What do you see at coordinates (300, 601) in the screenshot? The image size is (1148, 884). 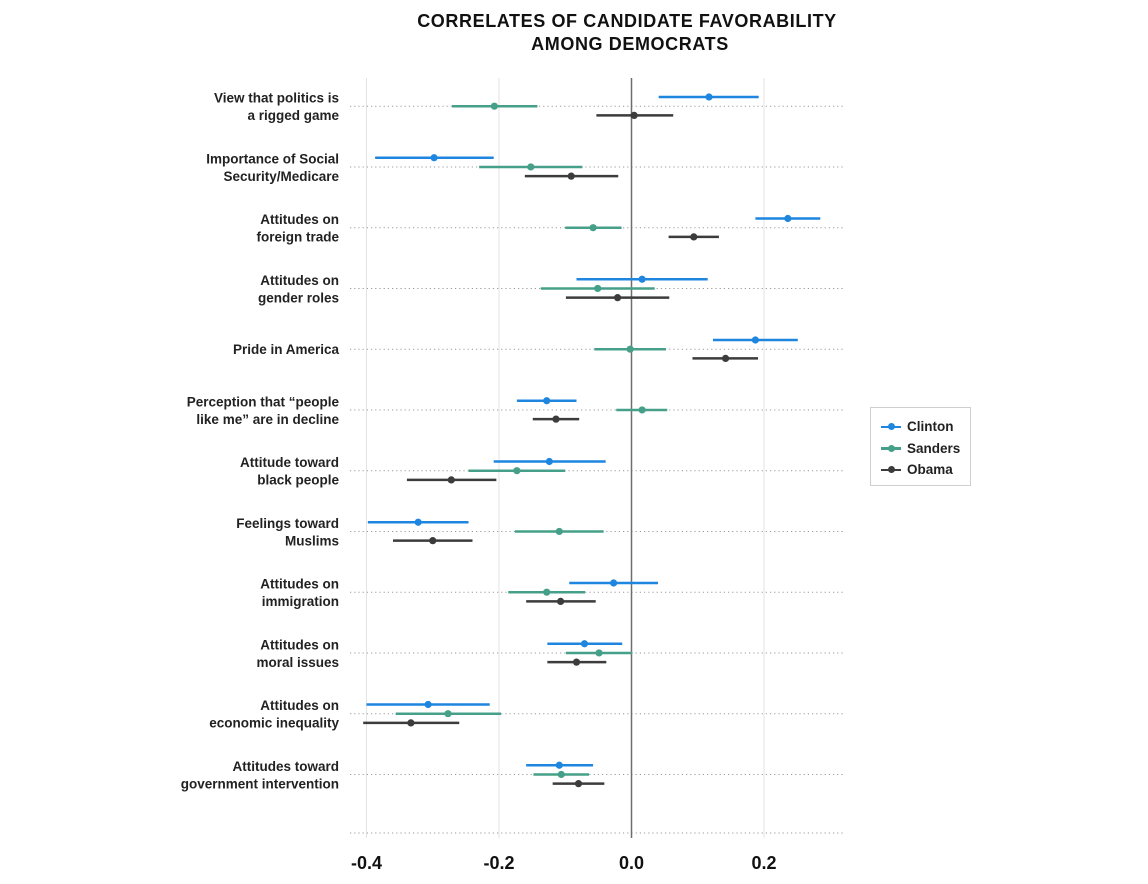 I see `category-label-8-line-1: immigration` at bounding box center [300, 601].